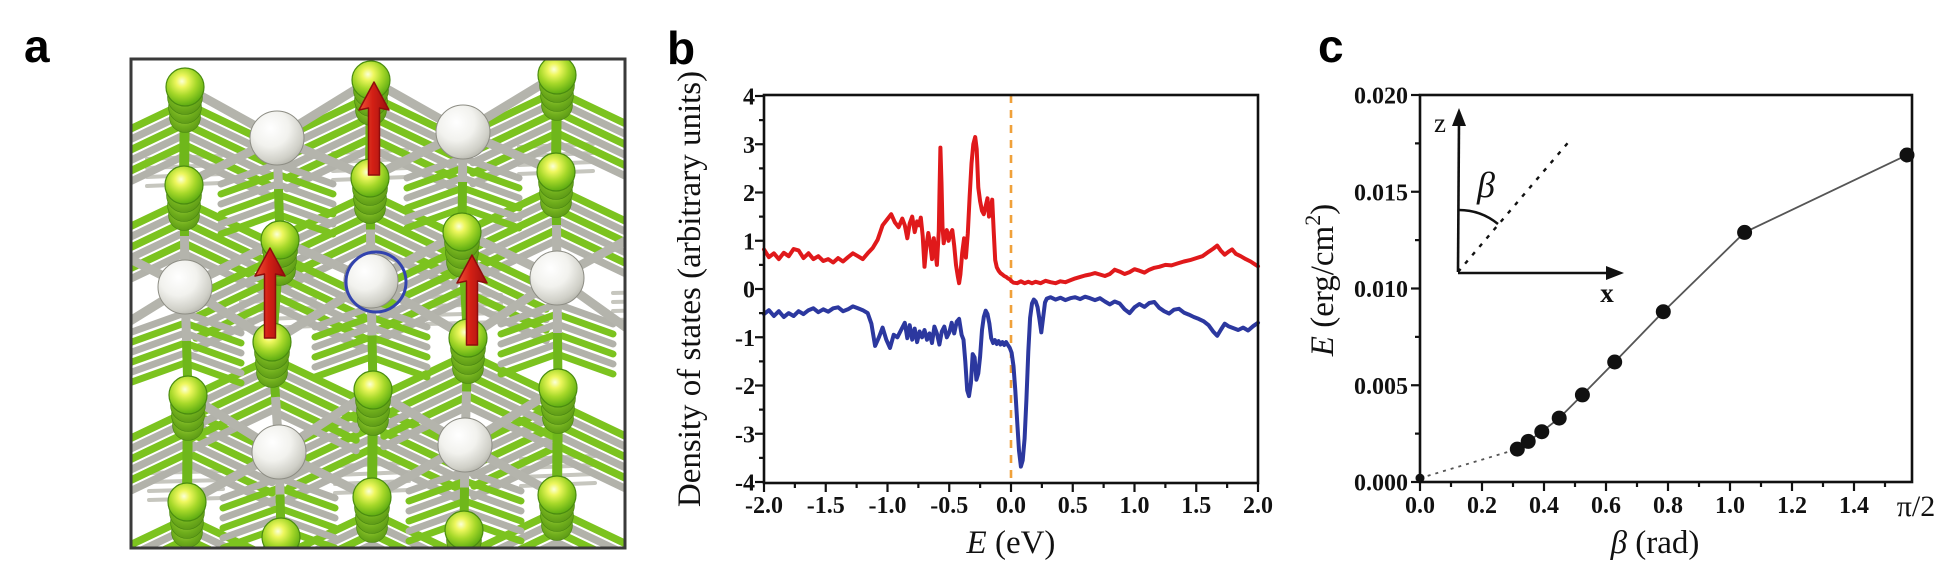  Describe the element at coordinates (1258, 506) in the screenshot. I see `dos-x-tick-label: 2.0` at that location.